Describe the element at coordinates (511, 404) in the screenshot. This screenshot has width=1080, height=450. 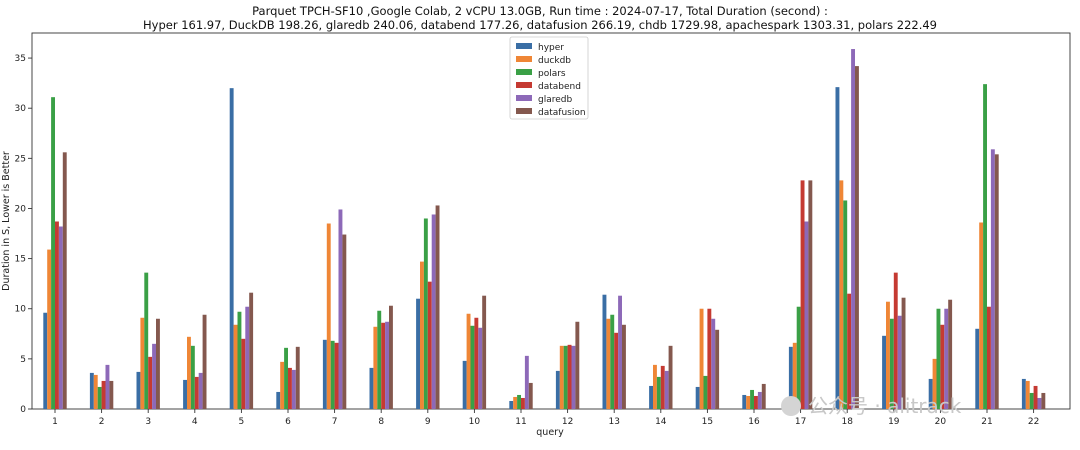
I see `bar-hyper-q11` at that location.